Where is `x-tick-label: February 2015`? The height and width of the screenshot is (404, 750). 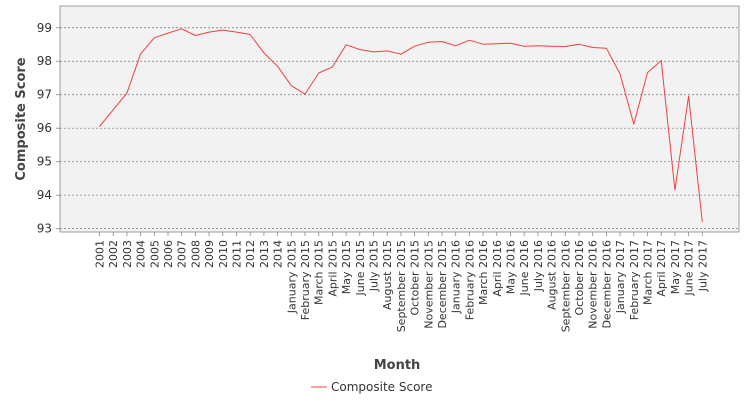 x-tick-label: February 2015 is located at coordinates (305, 280).